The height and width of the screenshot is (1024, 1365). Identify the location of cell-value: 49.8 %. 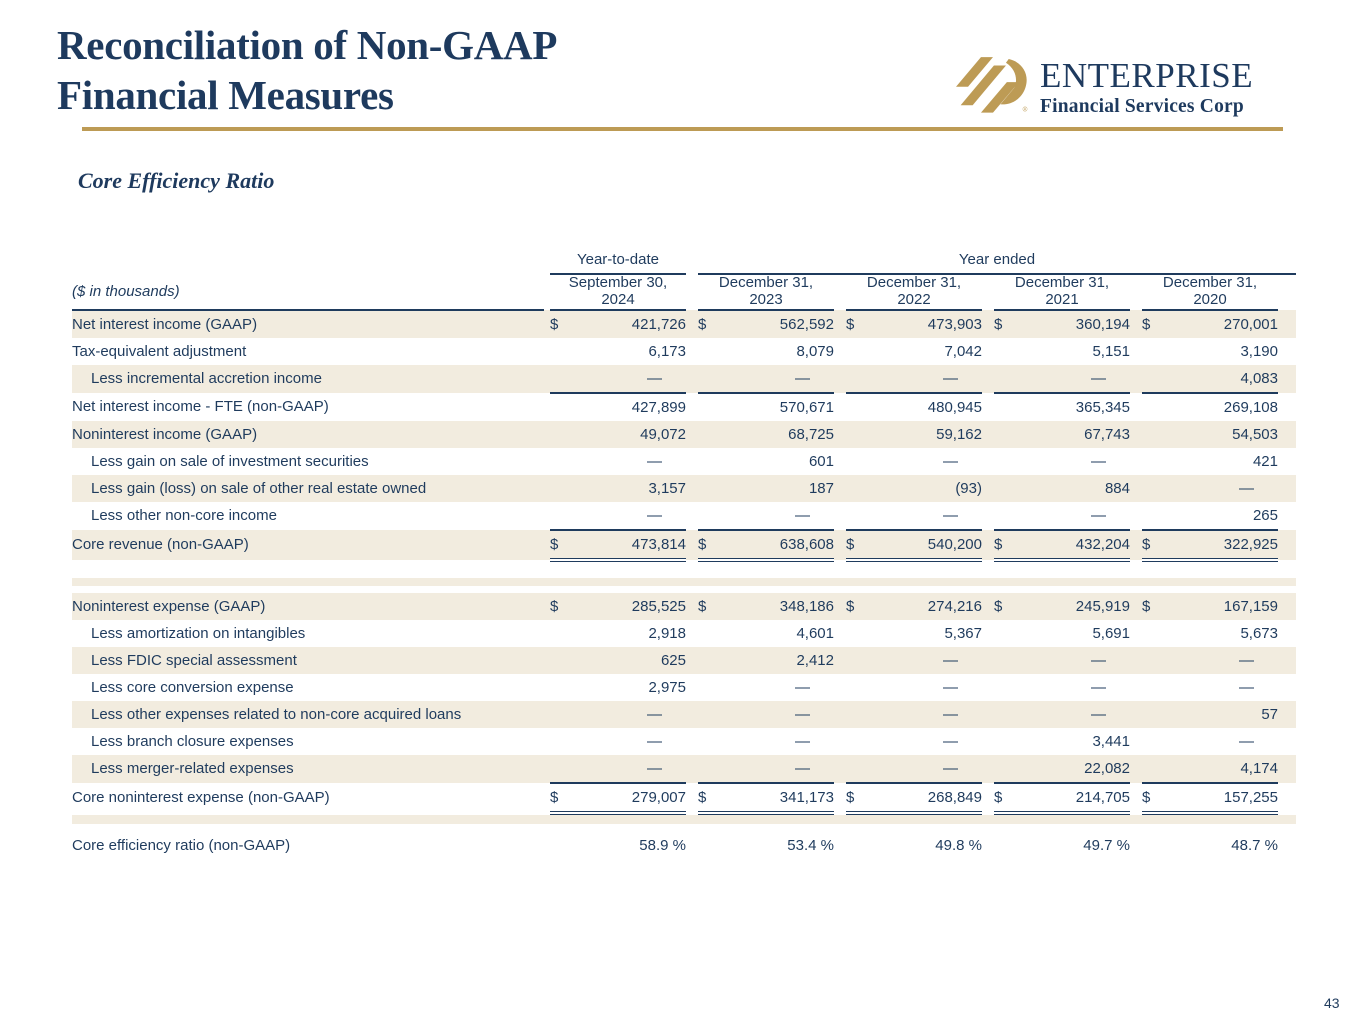
(958, 845).